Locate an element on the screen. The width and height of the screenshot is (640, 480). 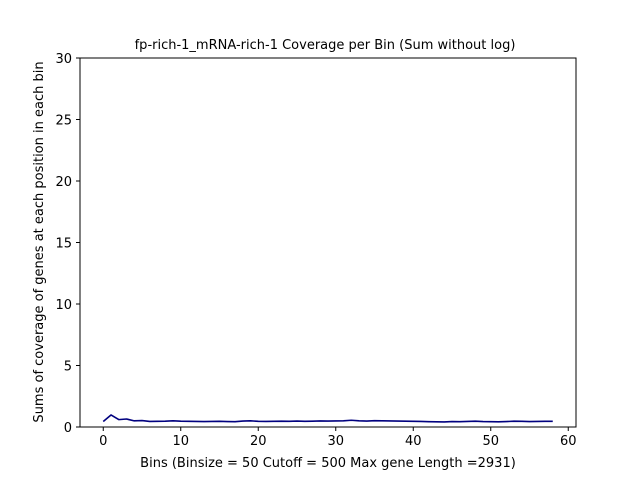
y-tick-label: 10 is located at coordinates (63, 305).